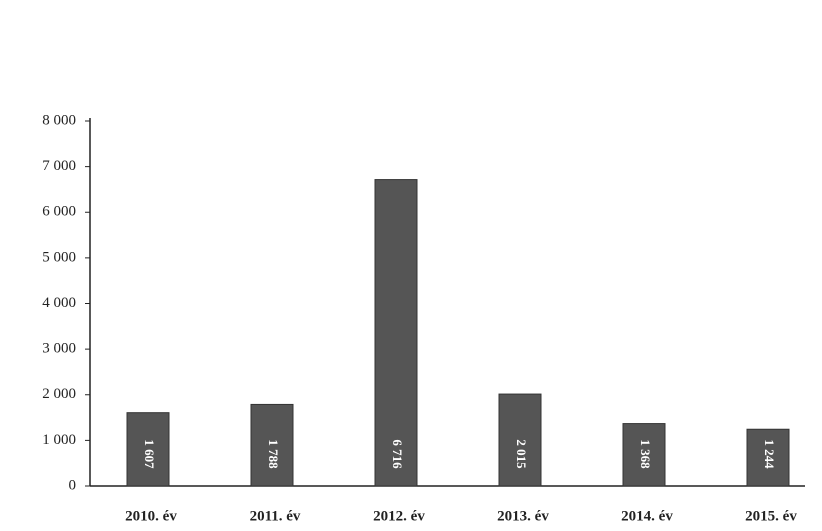  What do you see at coordinates (73, 485) in the screenshot?
I see `y-tick-label: 0` at bounding box center [73, 485].